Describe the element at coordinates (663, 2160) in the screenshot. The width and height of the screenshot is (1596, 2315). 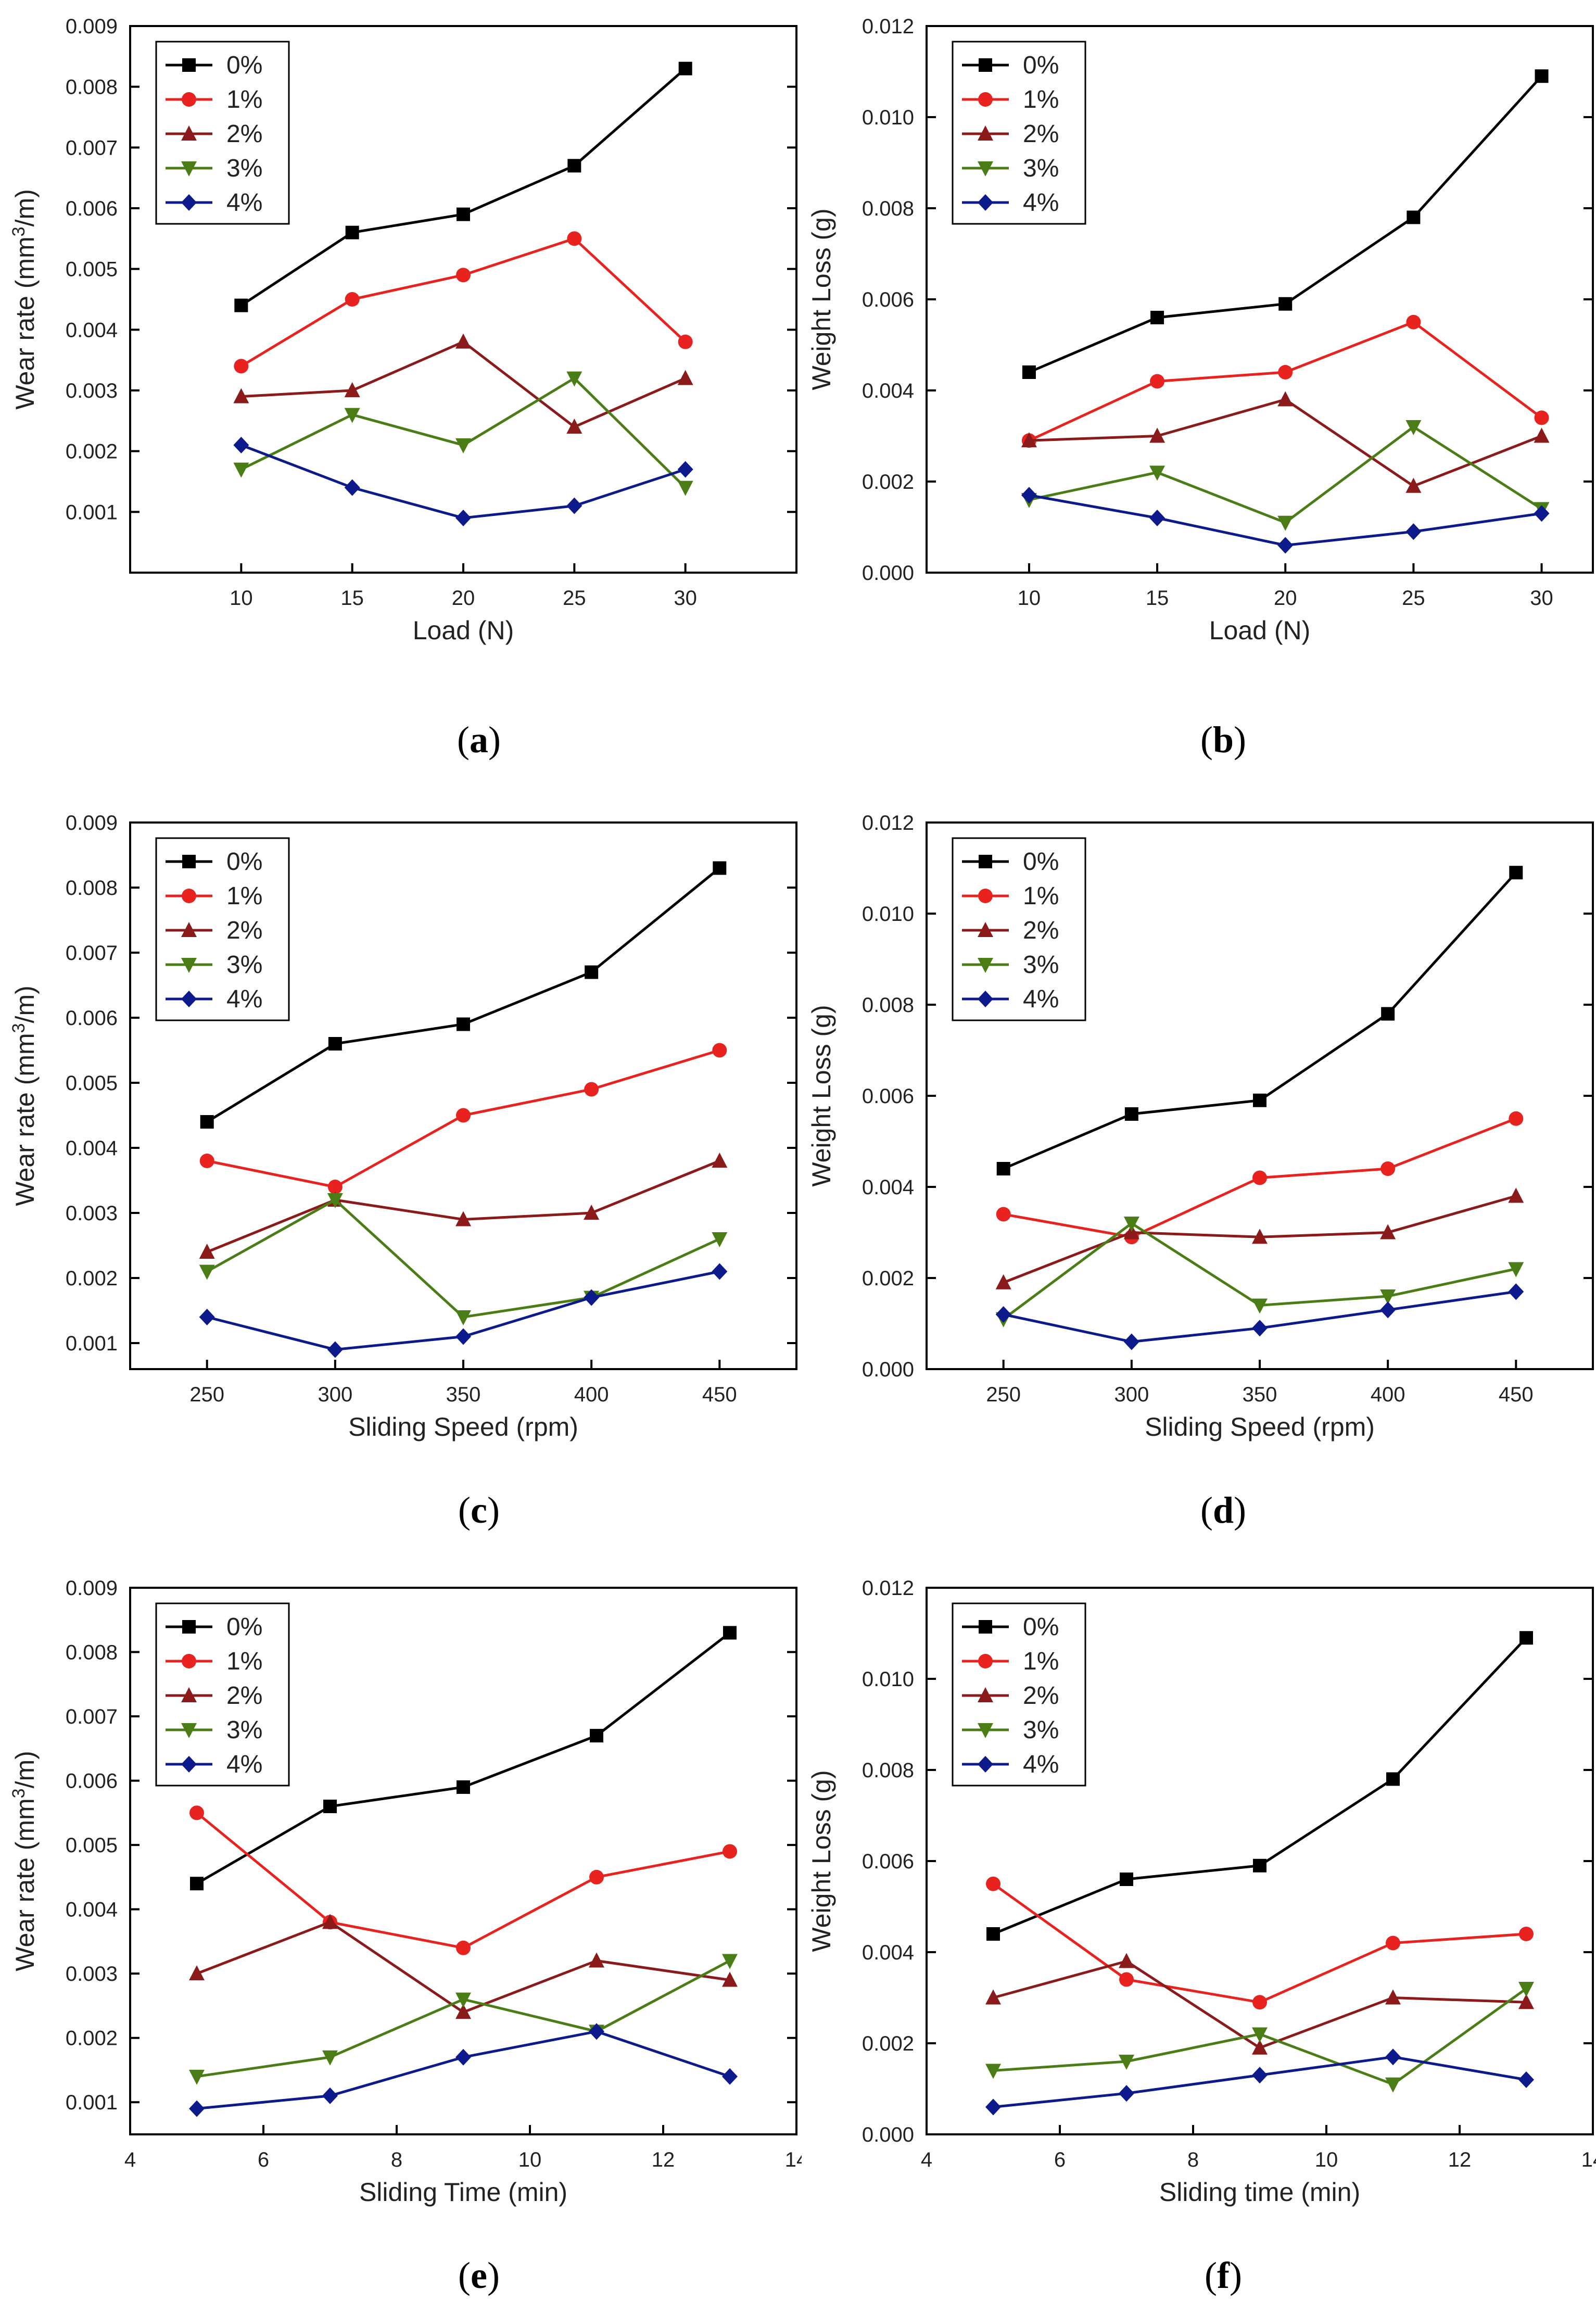
I see `x-tick-label: 12` at that location.